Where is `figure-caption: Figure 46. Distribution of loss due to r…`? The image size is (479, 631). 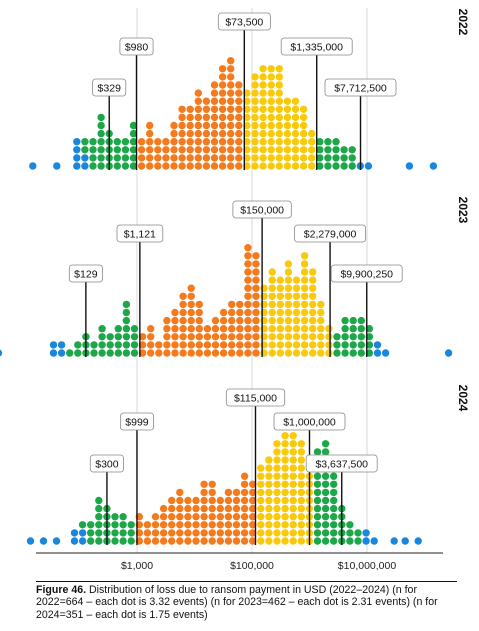
figure-caption: Figure 46. Distribution of loss due to r… is located at coordinates (251, 602).